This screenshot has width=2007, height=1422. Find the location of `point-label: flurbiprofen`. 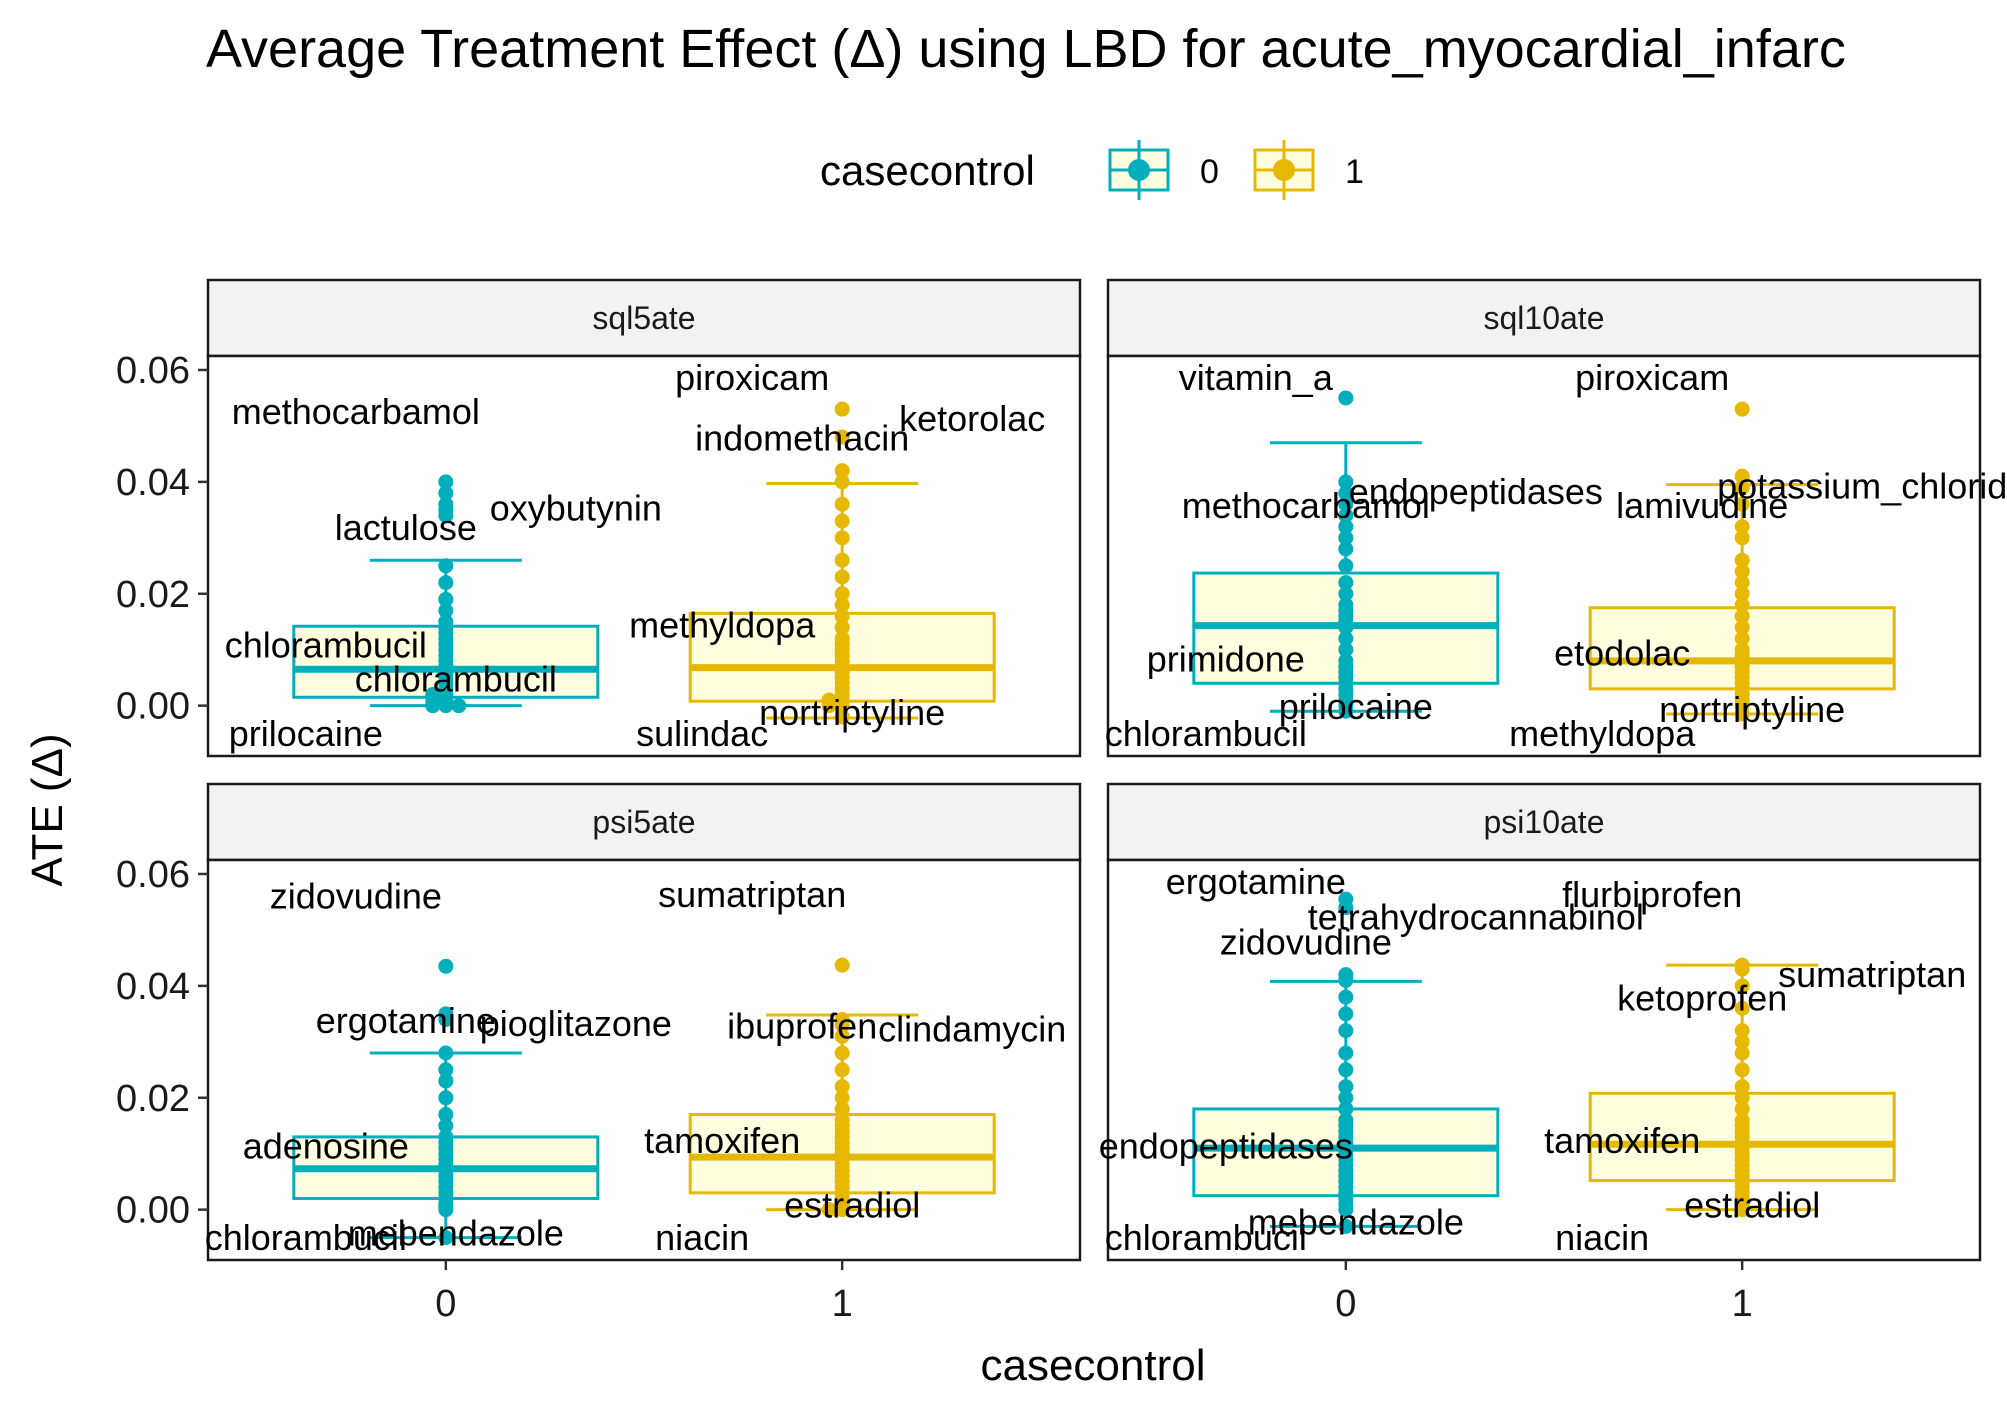

point-label: flurbiprofen is located at coordinates (1652, 894).